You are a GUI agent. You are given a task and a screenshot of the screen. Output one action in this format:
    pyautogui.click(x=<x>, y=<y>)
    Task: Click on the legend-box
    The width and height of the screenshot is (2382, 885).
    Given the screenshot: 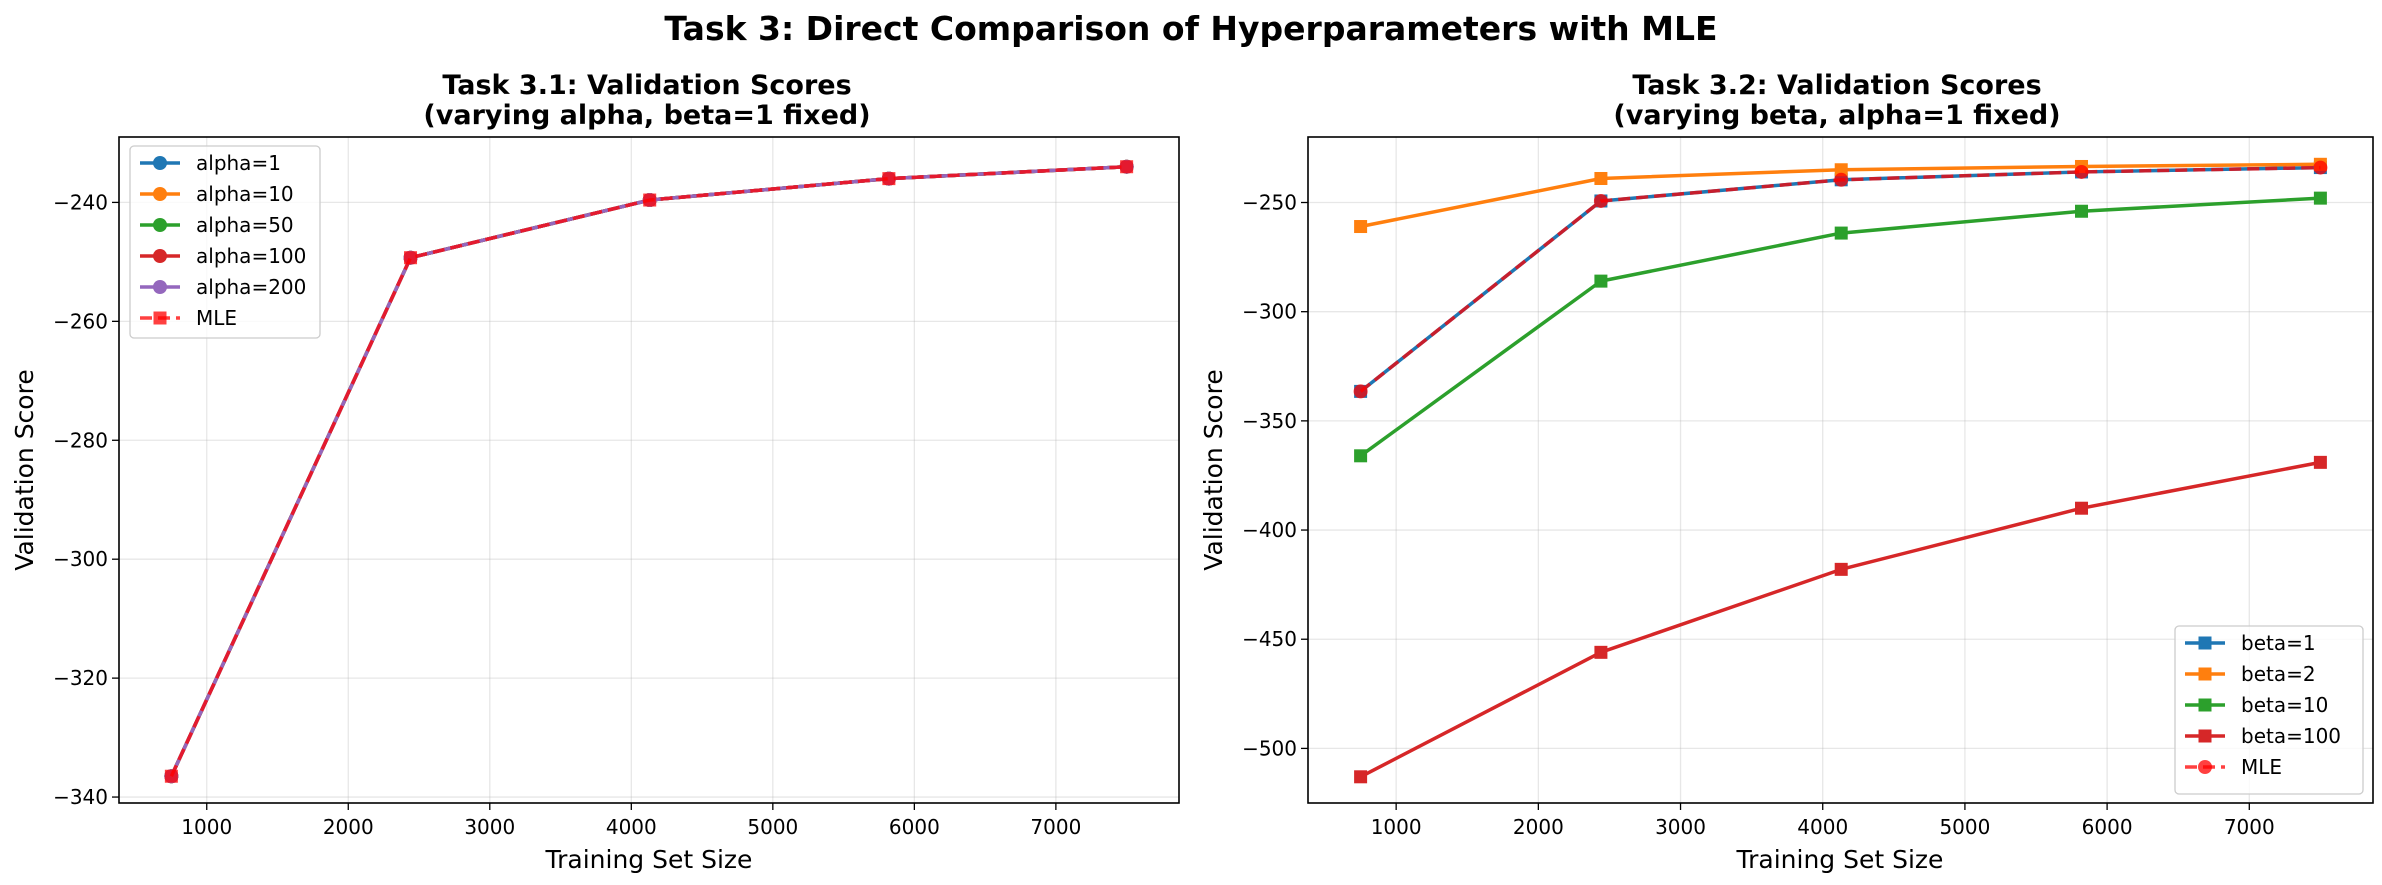 What is the action you would take?
    pyautogui.click(x=2269, y=710)
    